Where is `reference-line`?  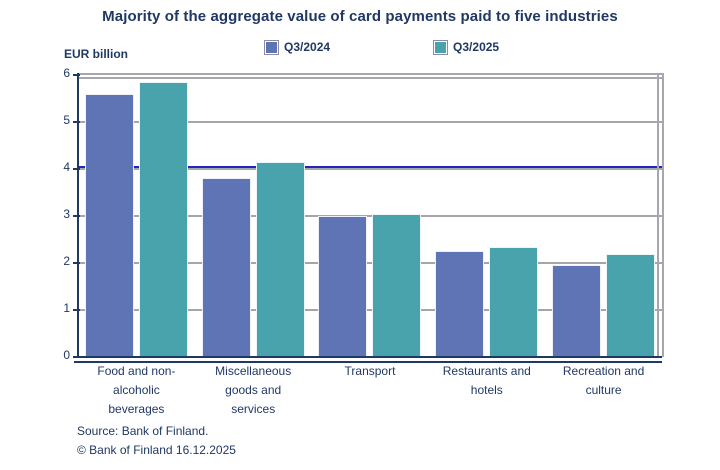 reference-line is located at coordinates (370, 166).